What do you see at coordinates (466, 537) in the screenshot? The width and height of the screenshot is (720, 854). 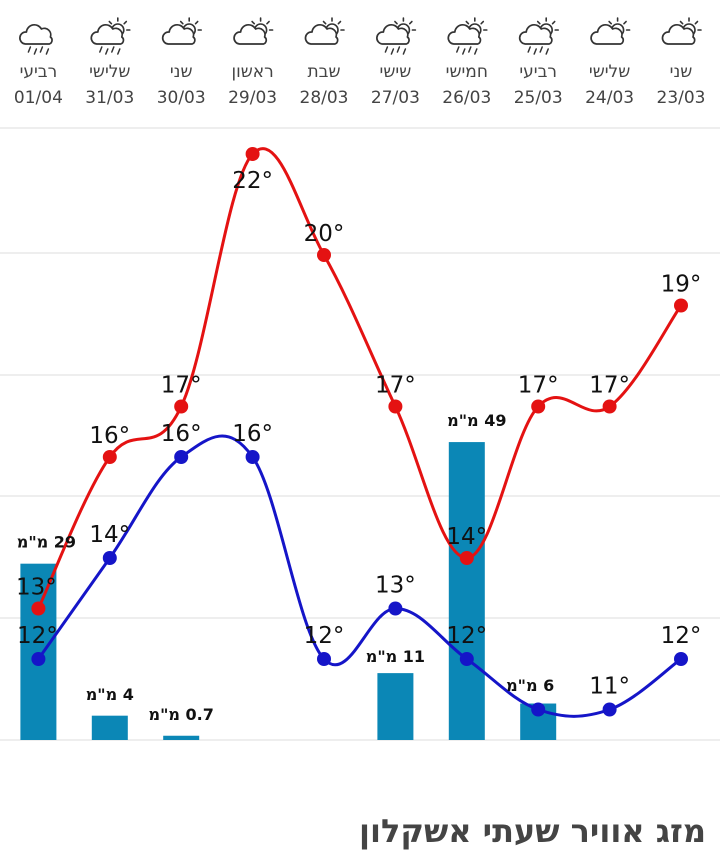 I see `high-temp-label: 14°` at bounding box center [466, 537].